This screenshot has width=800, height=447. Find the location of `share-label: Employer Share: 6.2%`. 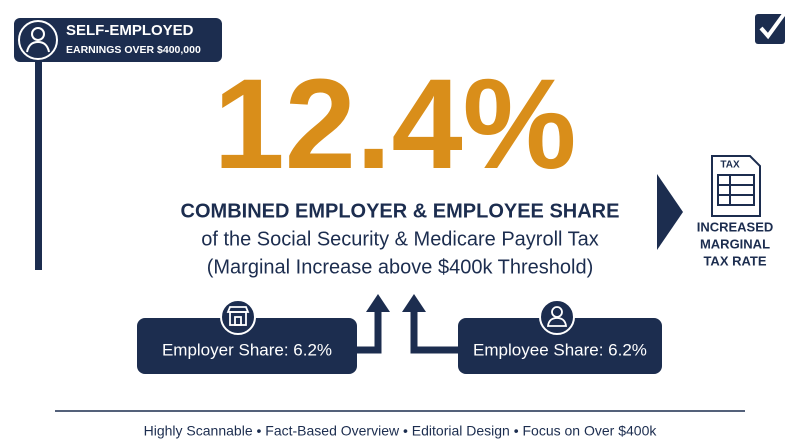

share-label: Employer Share: 6.2% is located at coordinates (247, 349).